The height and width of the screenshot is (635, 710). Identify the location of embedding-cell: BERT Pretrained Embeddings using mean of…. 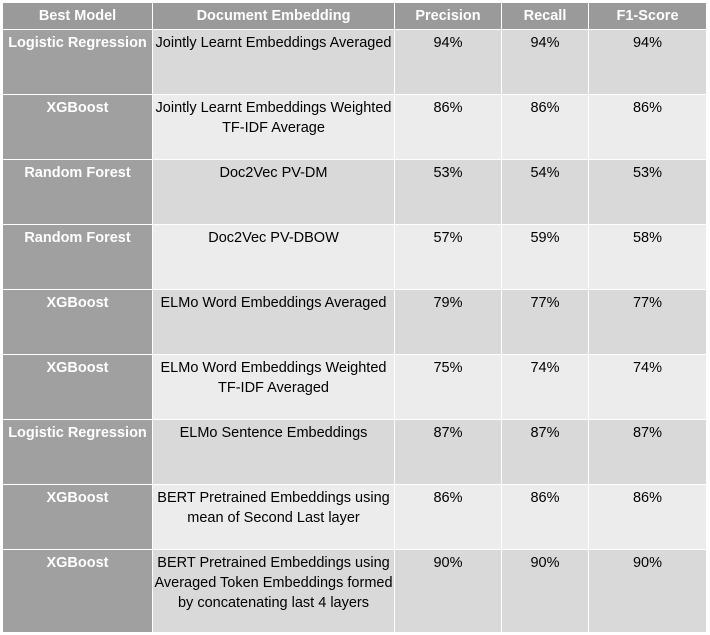
(273, 517).